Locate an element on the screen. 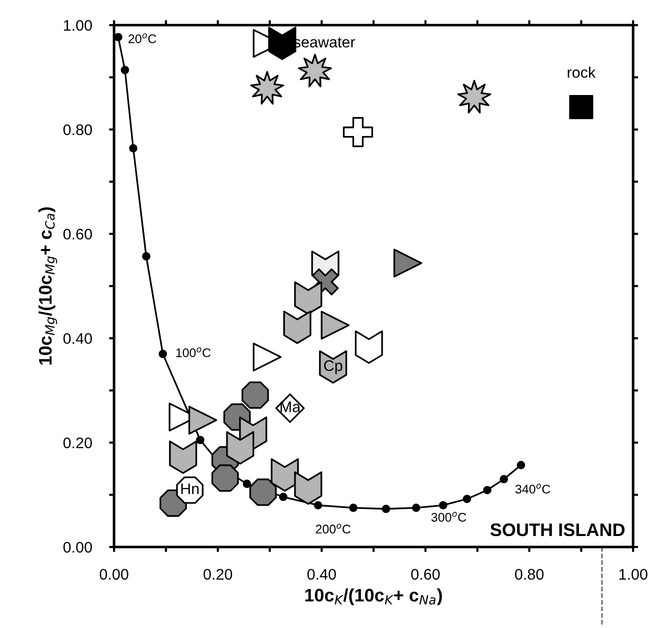  y-tick-label: 0.40 is located at coordinates (77, 338).